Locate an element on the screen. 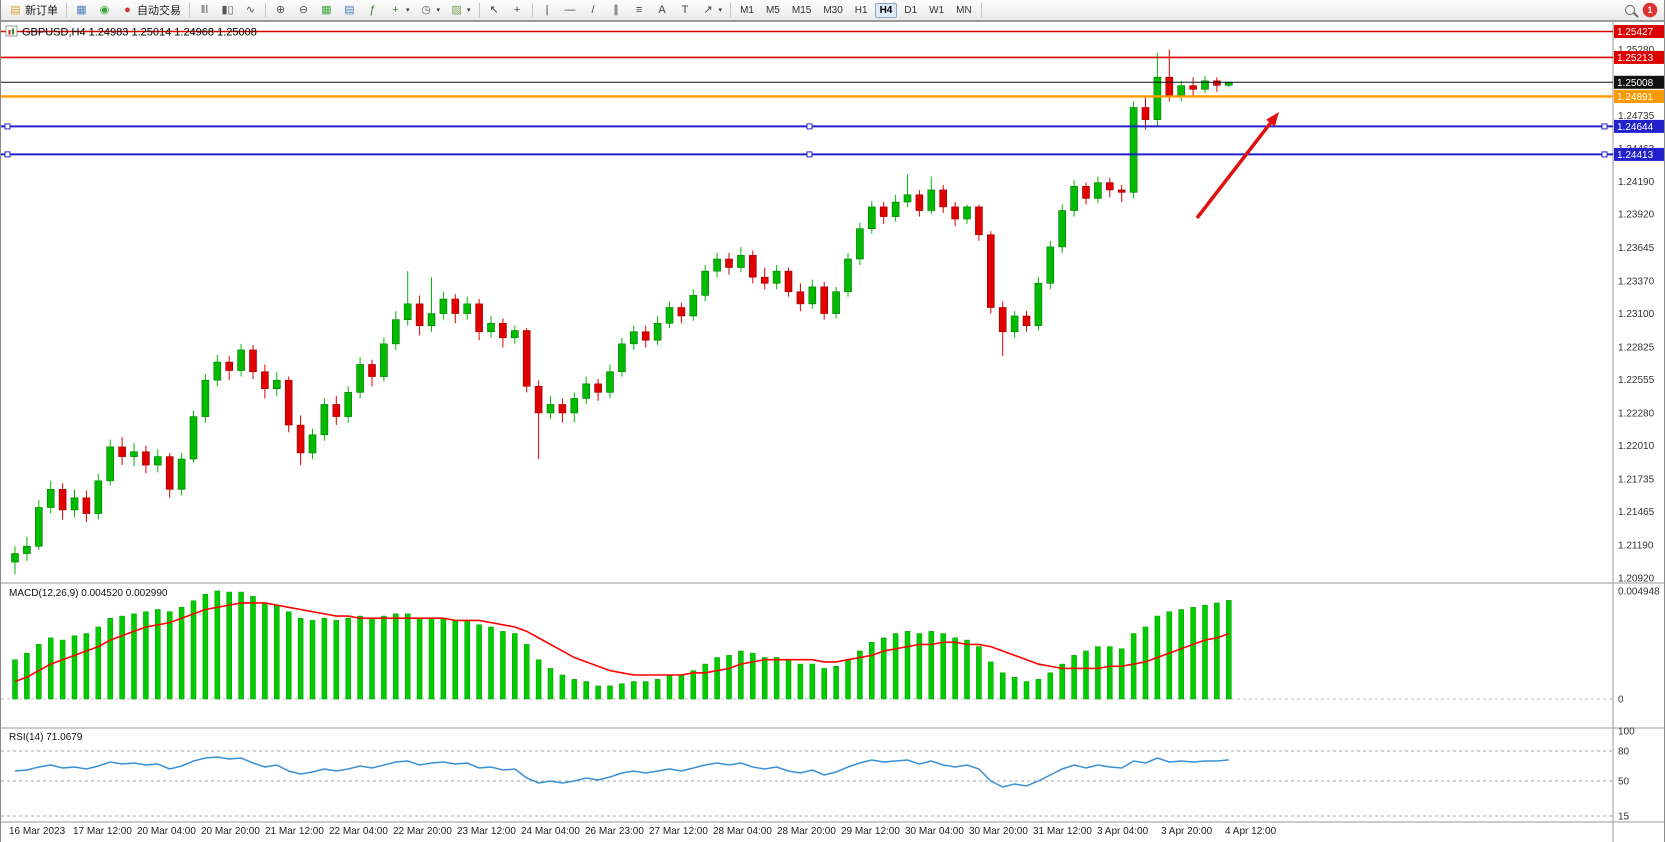  equidistant-channel-icon: ∥ is located at coordinates (616, 10).